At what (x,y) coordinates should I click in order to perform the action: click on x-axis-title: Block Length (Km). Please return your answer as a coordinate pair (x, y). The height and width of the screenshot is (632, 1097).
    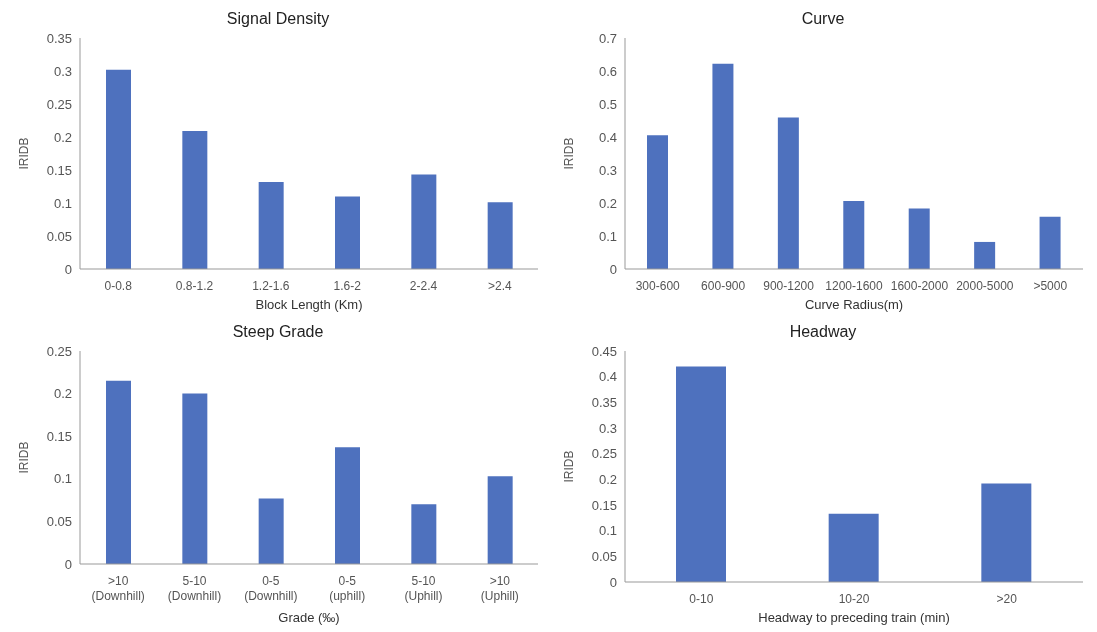
    Looking at the image, I should click on (309, 304).